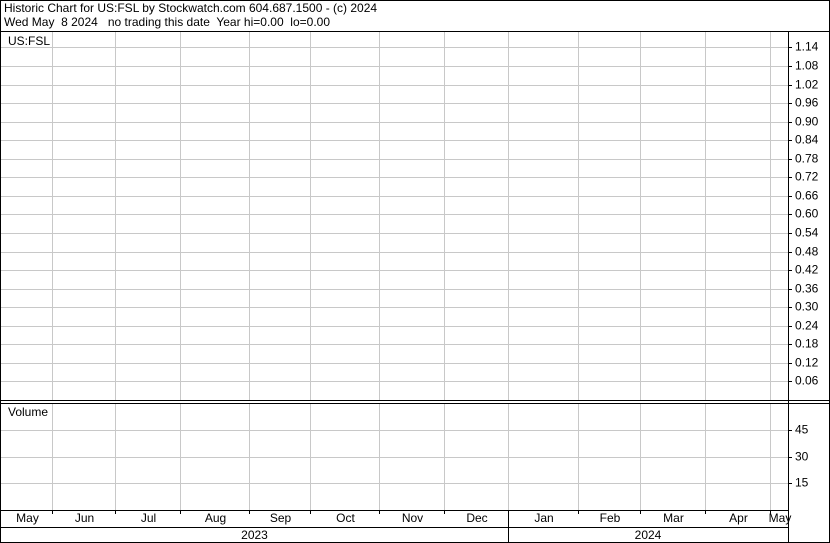 This screenshot has height=543, width=830. Describe the element at coordinates (738, 518) in the screenshot. I see `x-tick-label: Apr` at that location.